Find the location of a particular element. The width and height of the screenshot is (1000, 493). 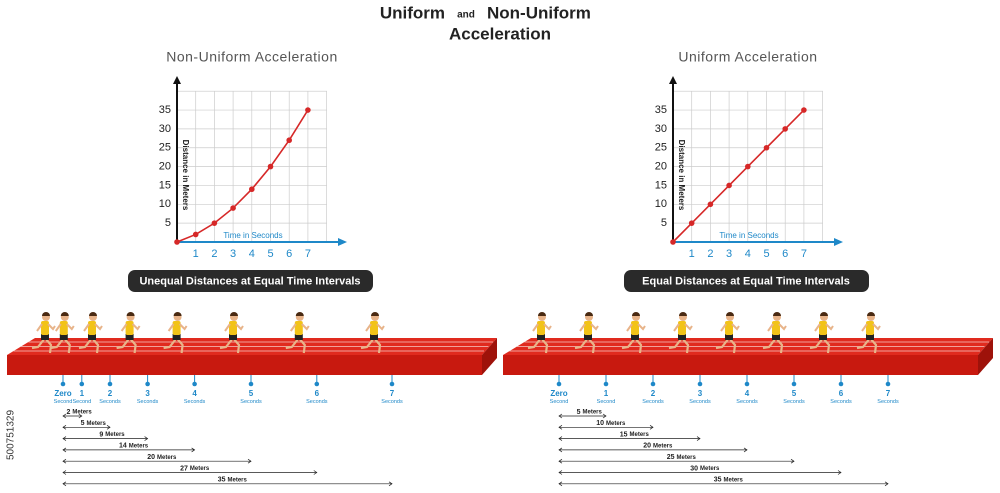

track-side is located at coordinates (489, 356).